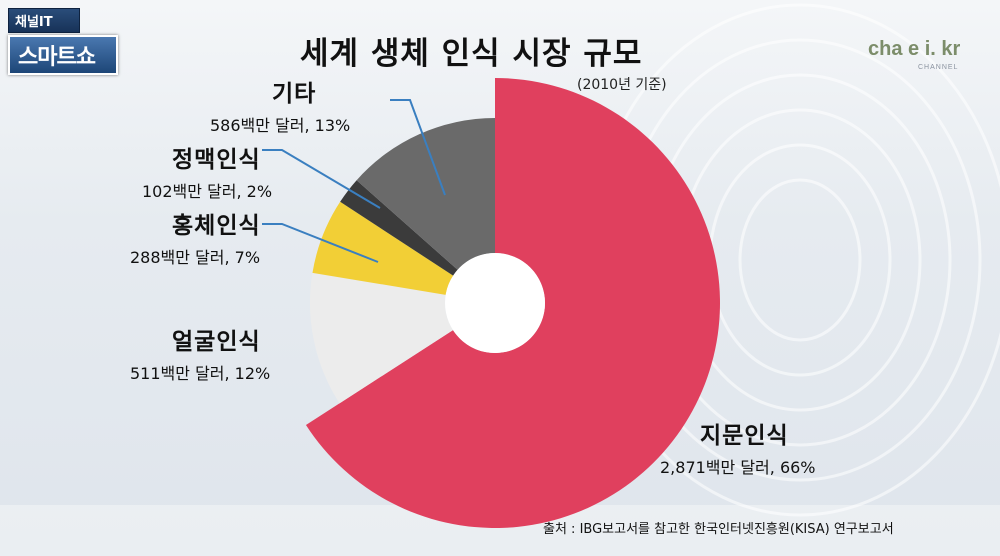  Describe the element at coordinates (938, 67) in the screenshot. I see `logo-subtext: CHANNEL` at that location.